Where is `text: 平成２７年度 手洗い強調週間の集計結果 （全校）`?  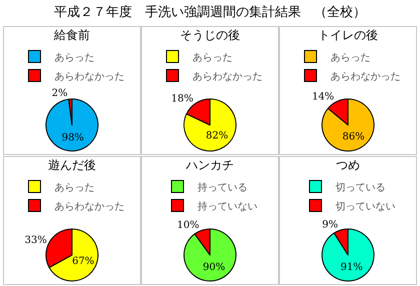 text: 平成２７年度 手洗い強調週間の集計結果 （全校） is located at coordinates (210, 13).